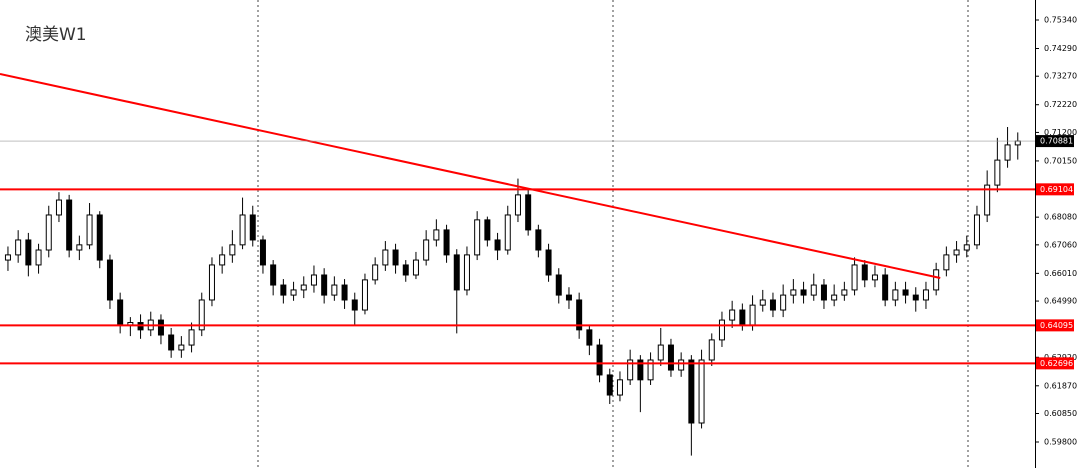 The image size is (1080, 468). I want to click on level-label: 0.69104, so click(1056, 189).